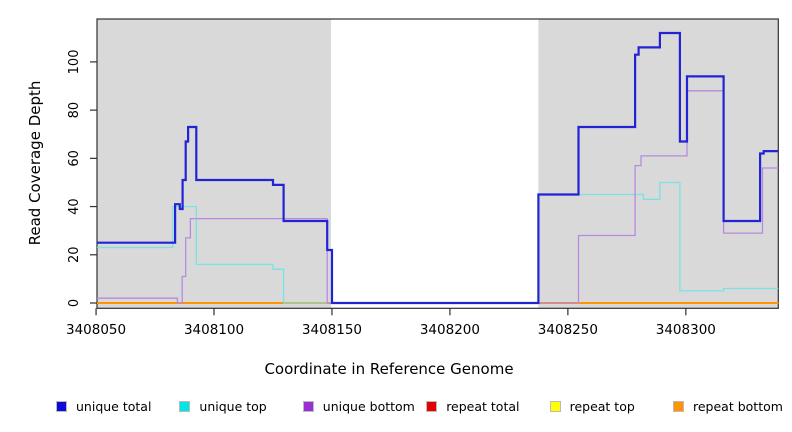 The width and height of the screenshot is (792, 432). I want to click on legend-label: repeat top, so click(602, 406).